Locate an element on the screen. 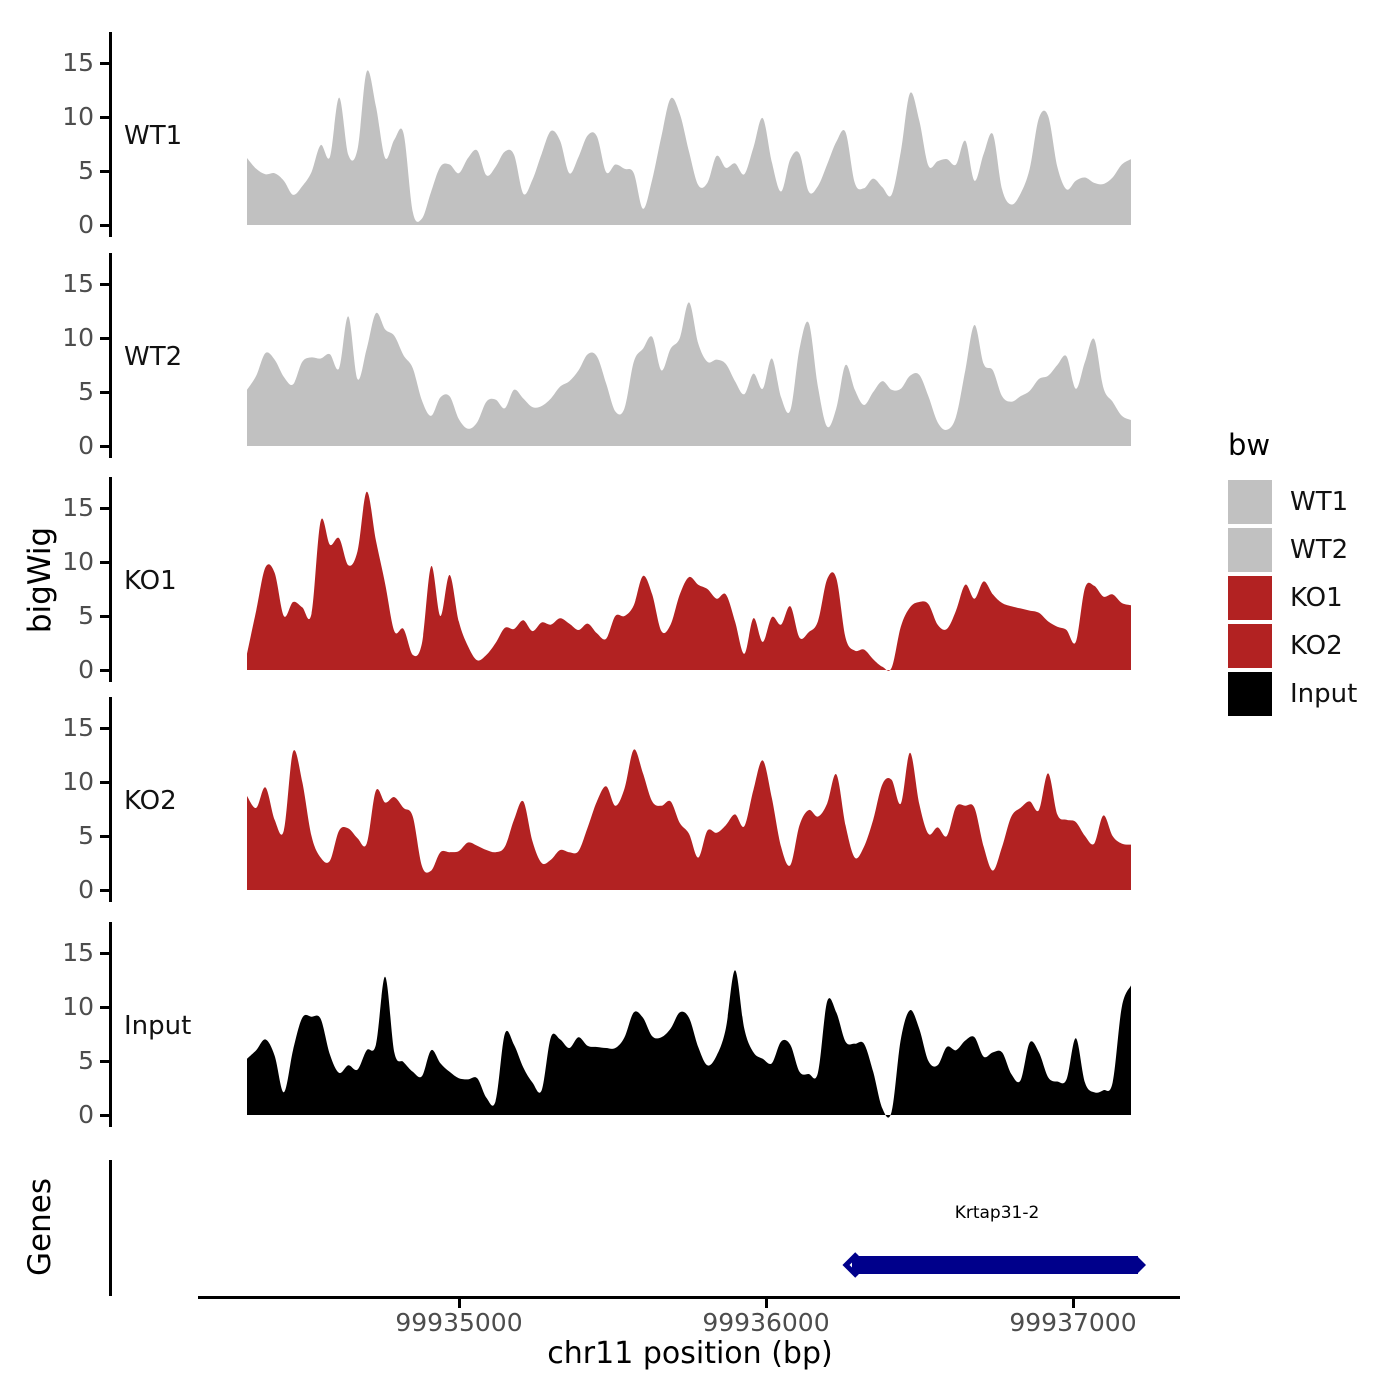 The height and width of the screenshot is (1400, 1400). area-chart-ko1 is located at coordinates (689, 581).